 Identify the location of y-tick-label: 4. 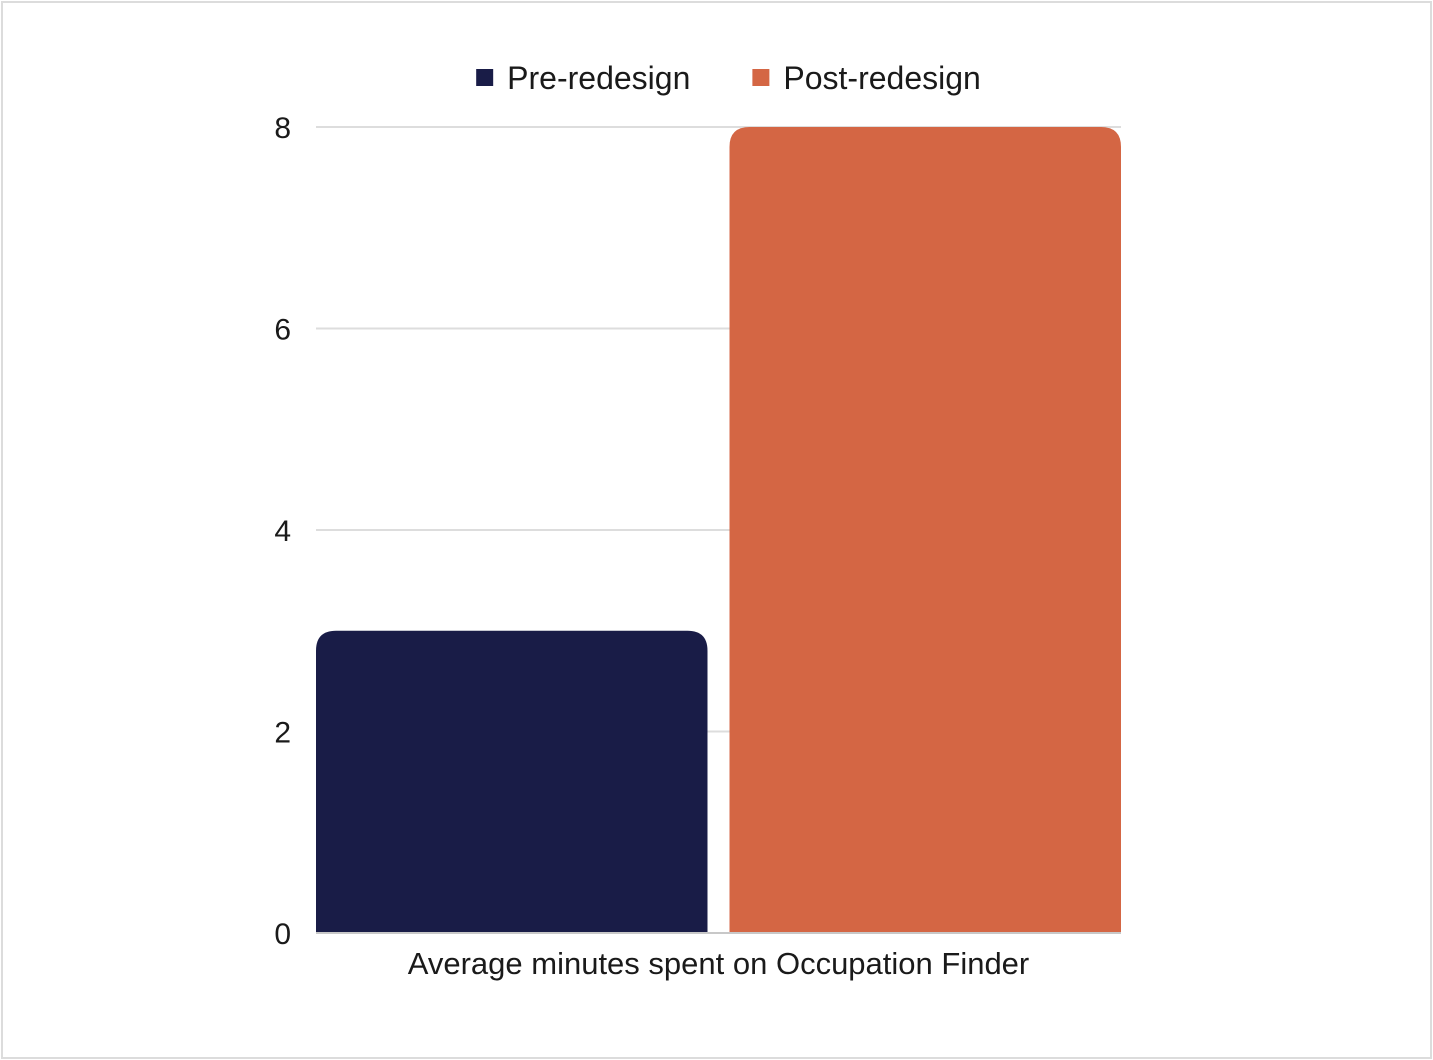
(282, 531).